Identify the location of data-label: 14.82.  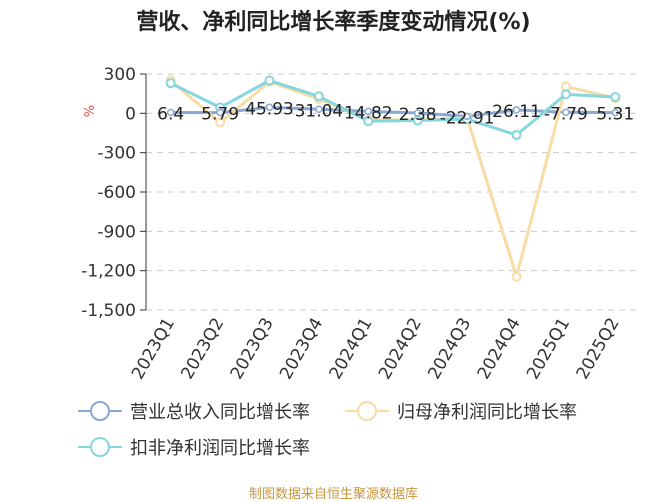
(368, 113).